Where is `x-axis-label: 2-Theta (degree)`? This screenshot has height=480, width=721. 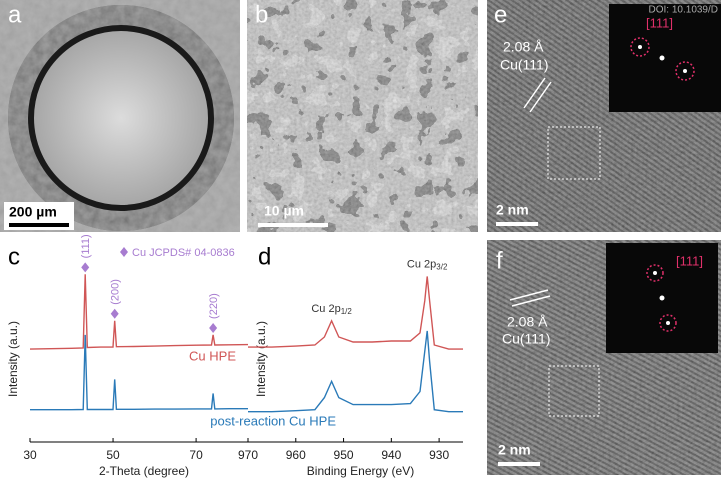
x-axis-label: 2-Theta (degree) is located at coordinates (144, 471).